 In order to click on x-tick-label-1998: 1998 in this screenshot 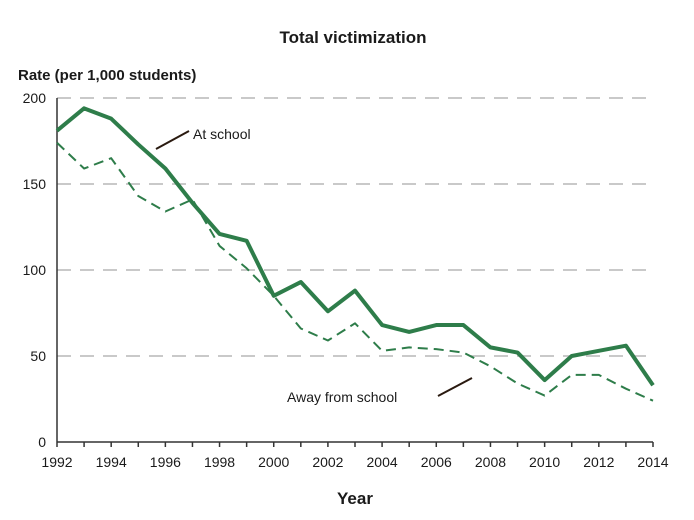, I will do `click(219, 462)`.